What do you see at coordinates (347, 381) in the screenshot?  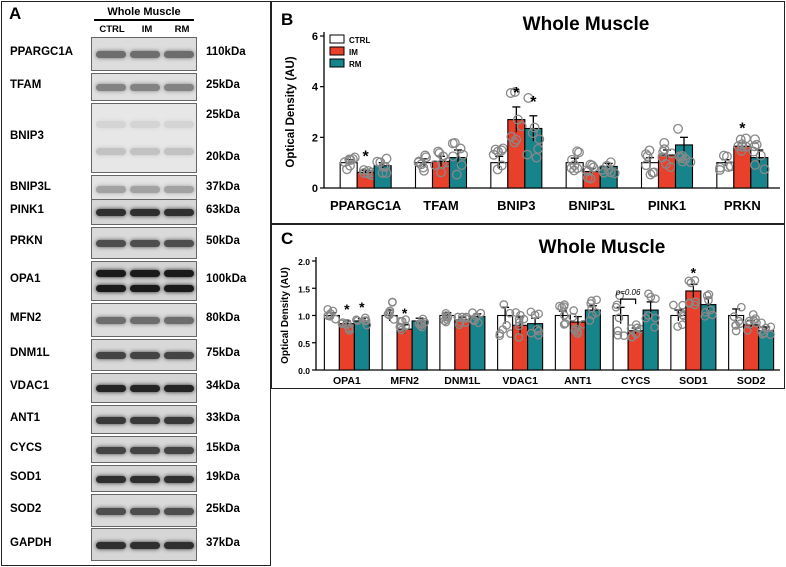 I see `x-tick-label-opa1: OPA1` at bounding box center [347, 381].